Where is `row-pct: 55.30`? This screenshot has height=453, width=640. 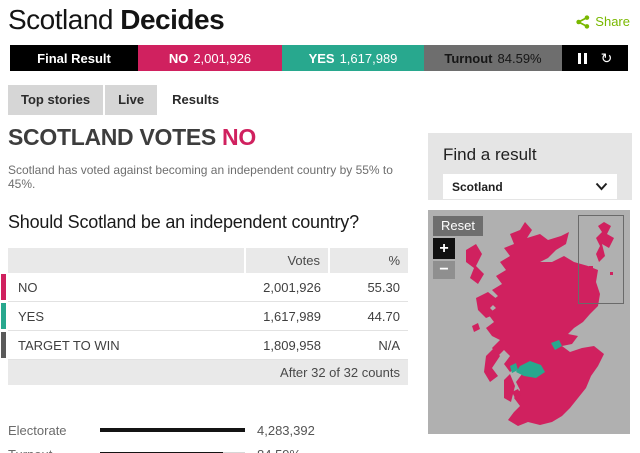 row-pct: 55.30 is located at coordinates (368, 287).